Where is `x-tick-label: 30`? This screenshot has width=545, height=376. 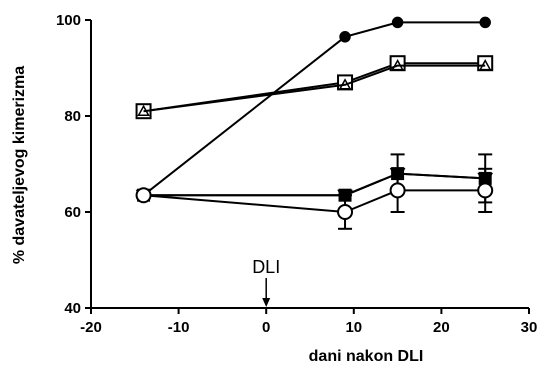
x-tick-label: 30 is located at coordinates (529, 327).